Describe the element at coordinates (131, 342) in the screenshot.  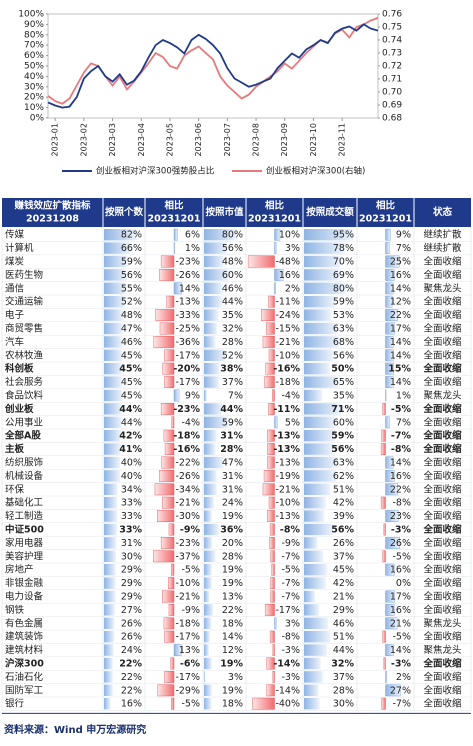
I see `table-cell: 46%` at that location.